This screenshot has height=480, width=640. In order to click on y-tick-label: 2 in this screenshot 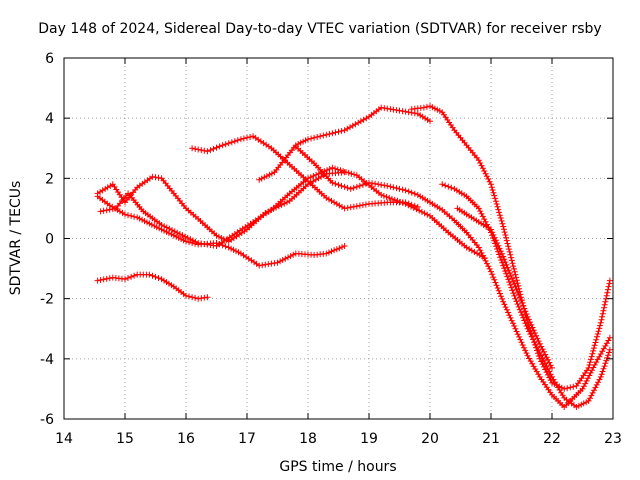, I will do `click(49, 179)`.